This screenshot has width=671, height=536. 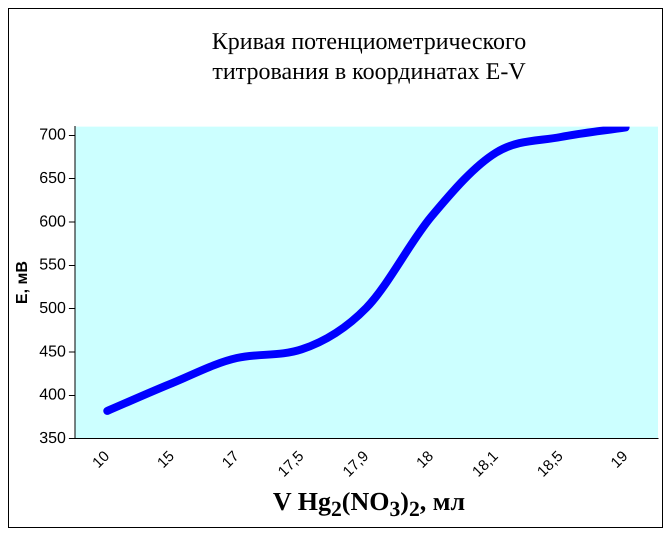 What do you see at coordinates (166, 460) in the screenshot?
I see `x-tick-label: 15` at bounding box center [166, 460].